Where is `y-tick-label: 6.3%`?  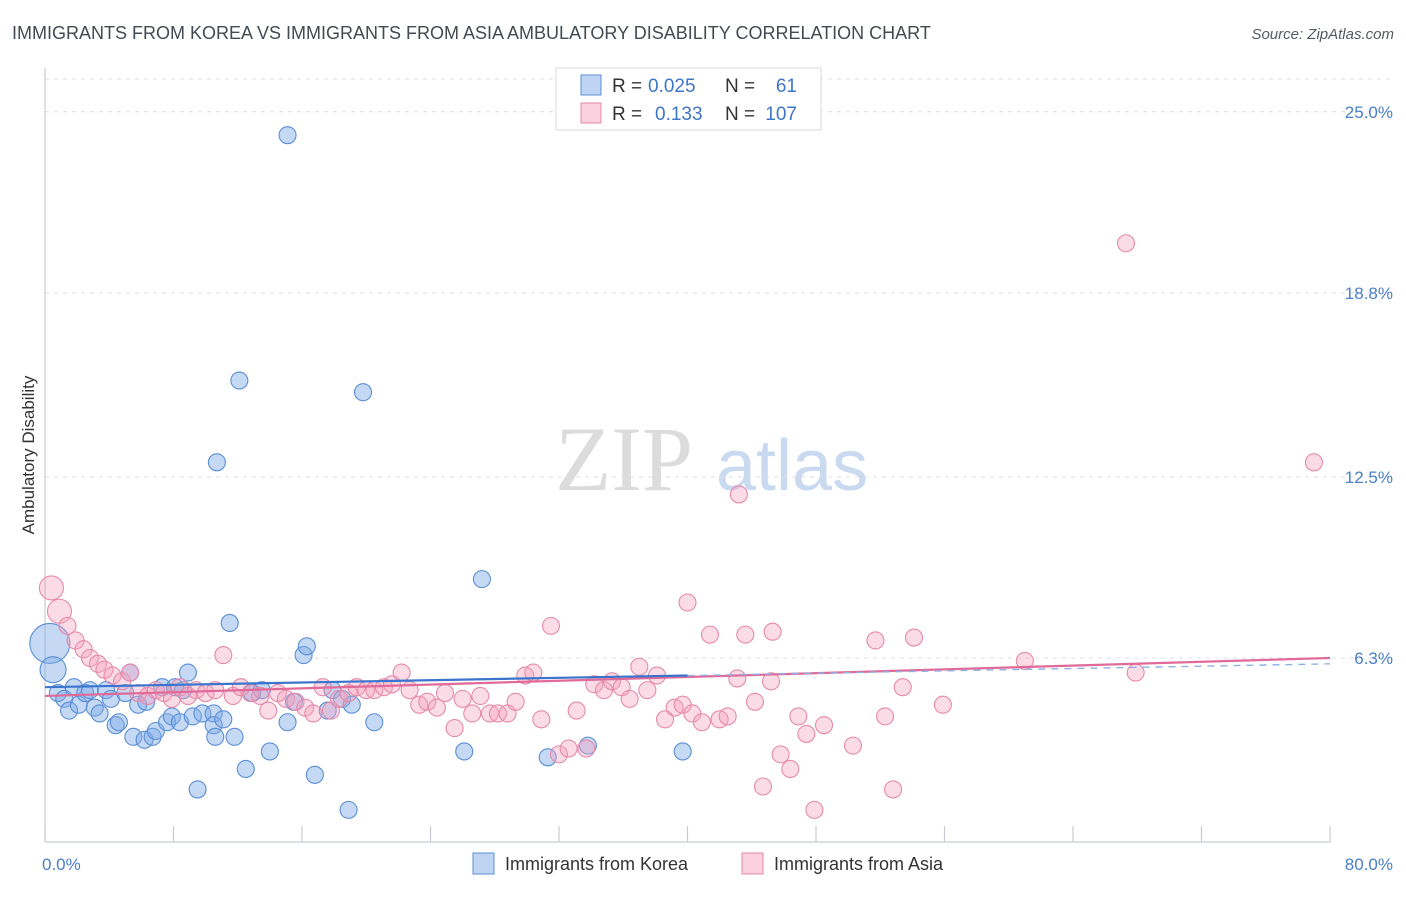 y-tick-label: 6.3% is located at coordinates (1373, 658).